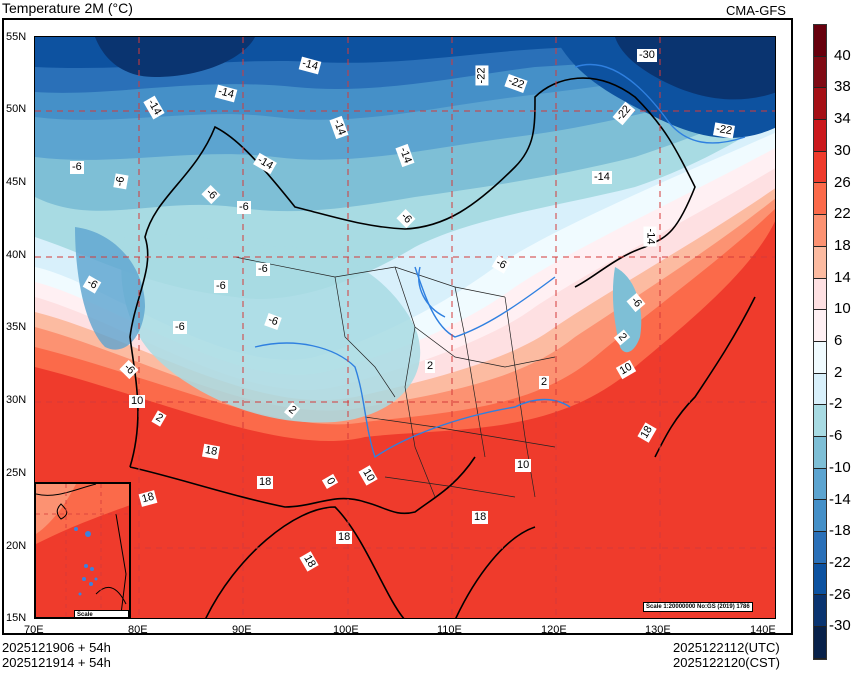  What do you see at coordinates (56, 662) in the screenshot?
I see `init-time-cst: 2025121914 + 54h` at bounding box center [56, 662].